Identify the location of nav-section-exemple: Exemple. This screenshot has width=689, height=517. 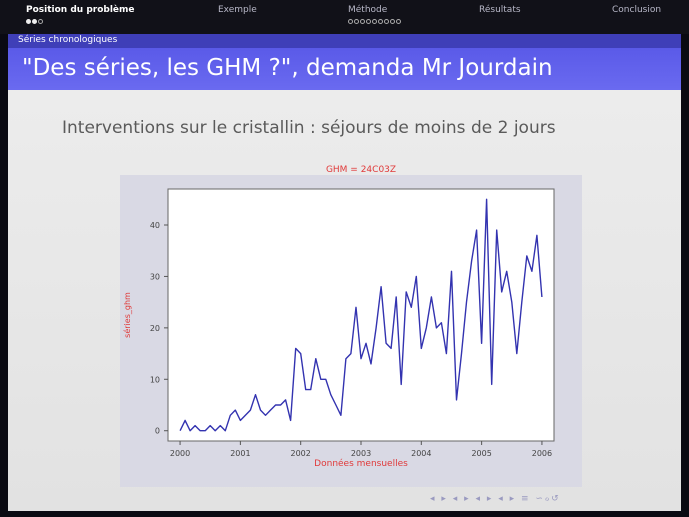
(237, 10).